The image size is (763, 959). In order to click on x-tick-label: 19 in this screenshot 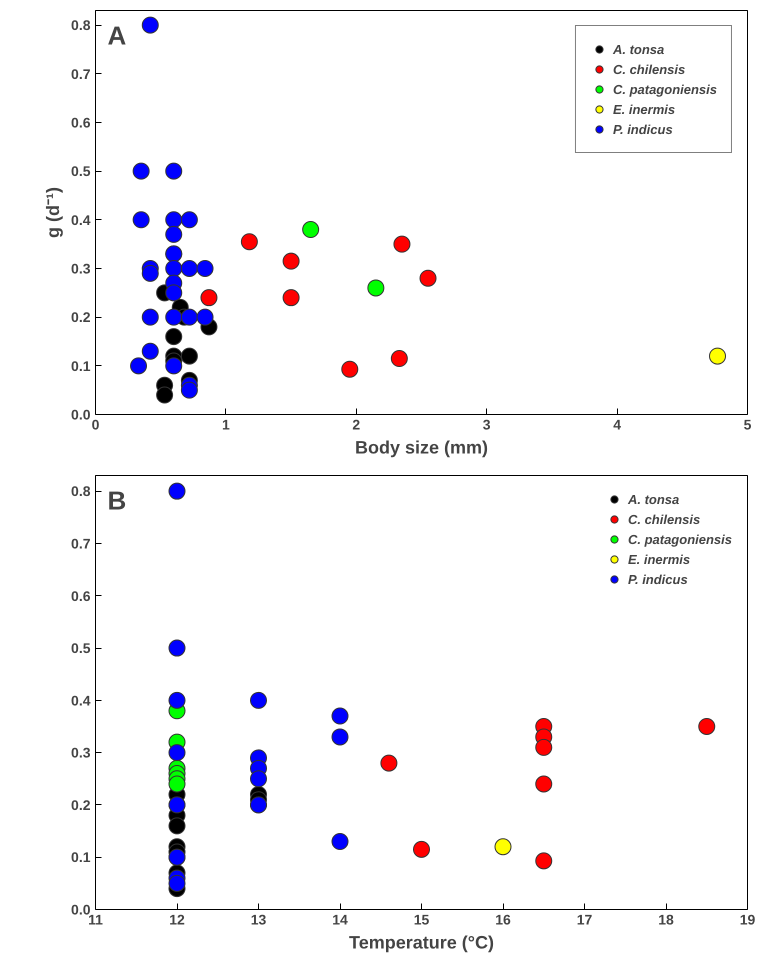, I will do `click(748, 920)`.